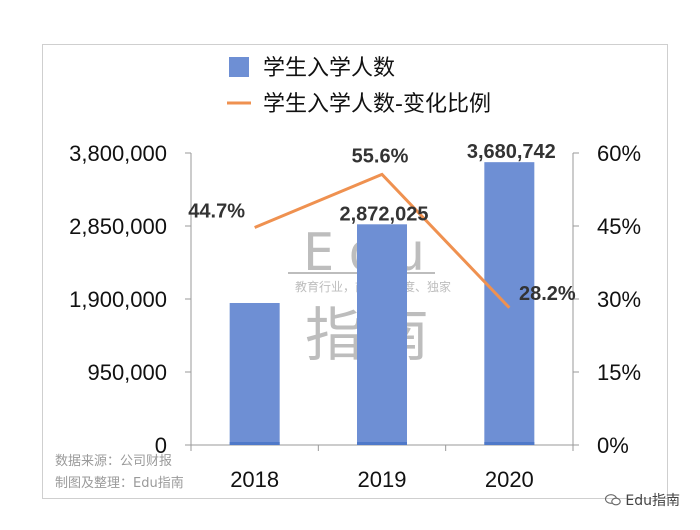  What do you see at coordinates (216, 211) in the screenshot?
I see `line-data-label: 44.7%` at bounding box center [216, 211].